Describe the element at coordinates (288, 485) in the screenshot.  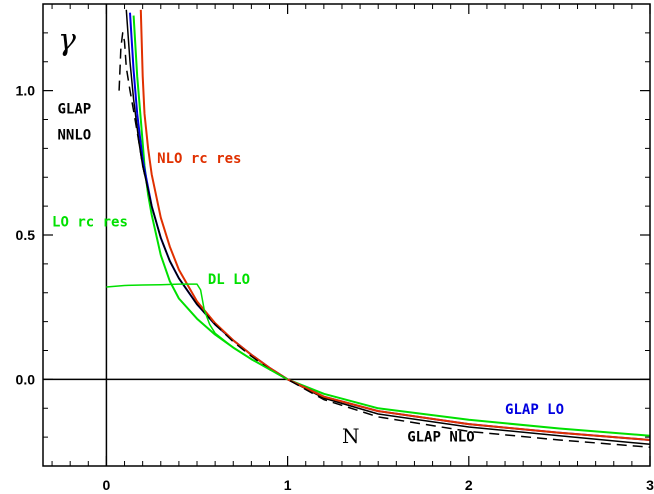
I see `x-tick-label: 1` at that location.